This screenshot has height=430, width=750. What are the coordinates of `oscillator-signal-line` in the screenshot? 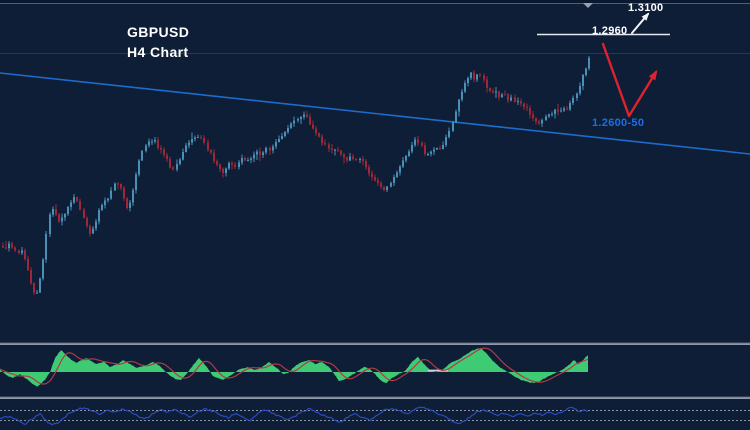 It's located at (294, 366).